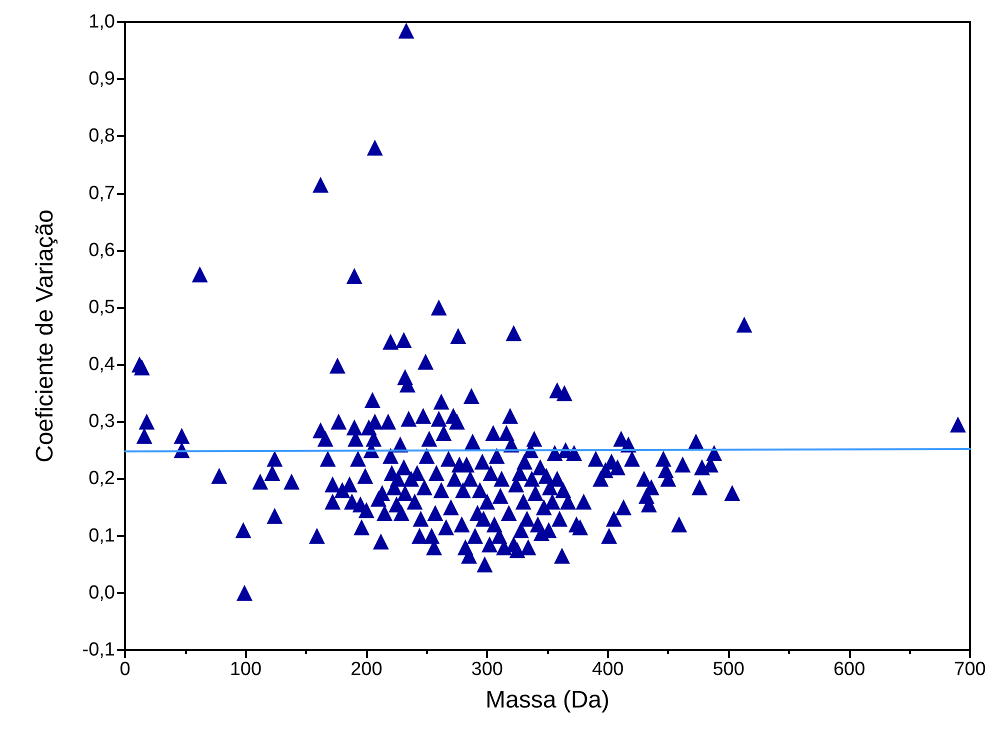 The width and height of the screenshot is (994, 734). I want to click on y-tick-label: 0,7, so click(101, 193).